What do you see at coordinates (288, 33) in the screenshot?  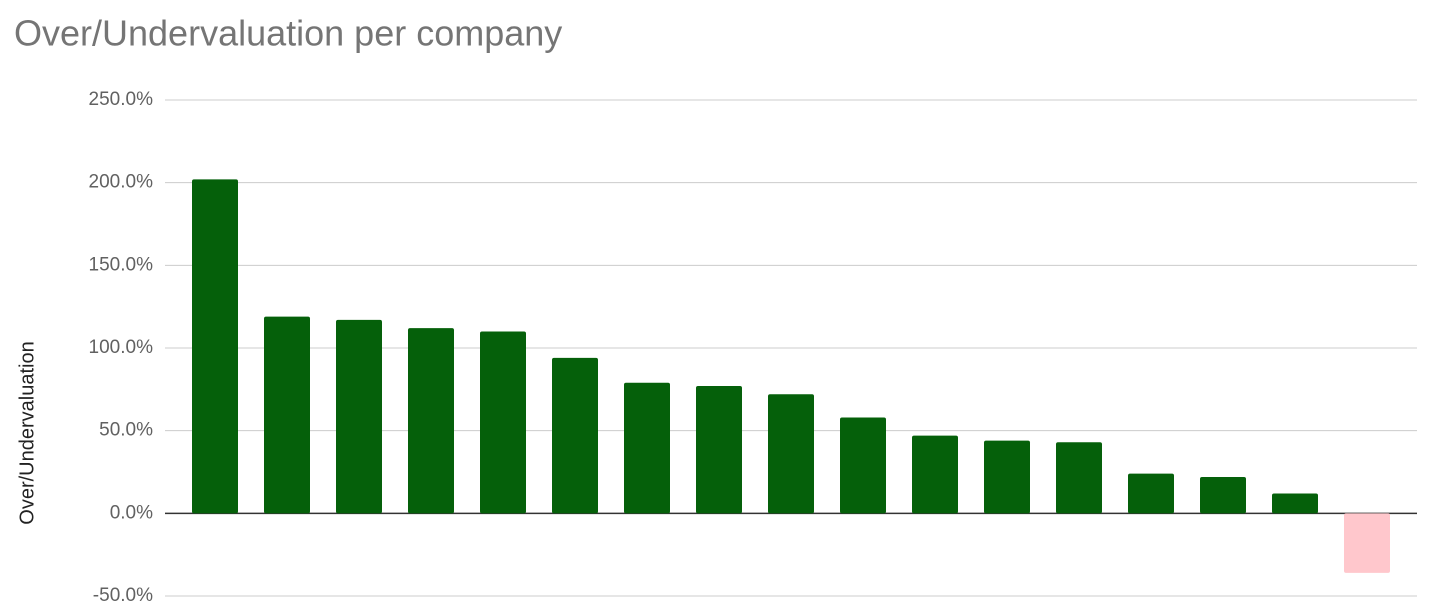 I see `chart-title: Over/Undervaluation per company` at bounding box center [288, 33].